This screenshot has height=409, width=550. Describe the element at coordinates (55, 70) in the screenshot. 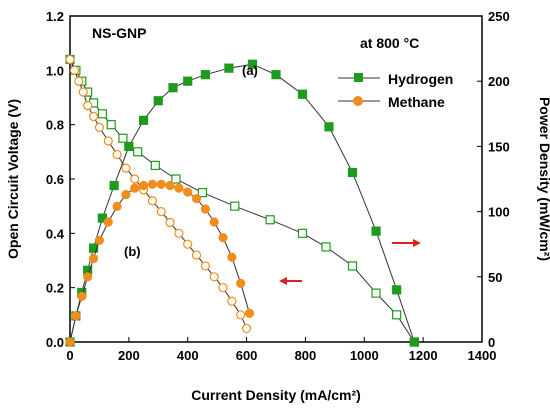

I see `y-left-tick-label: 1.0` at that location.